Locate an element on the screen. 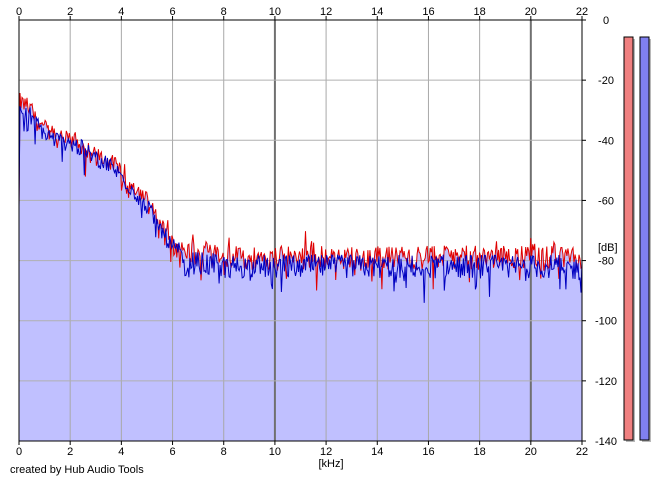 This screenshot has height=481, width=664. x-tick-label-bottom: 4 is located at coordinates (121, 452).